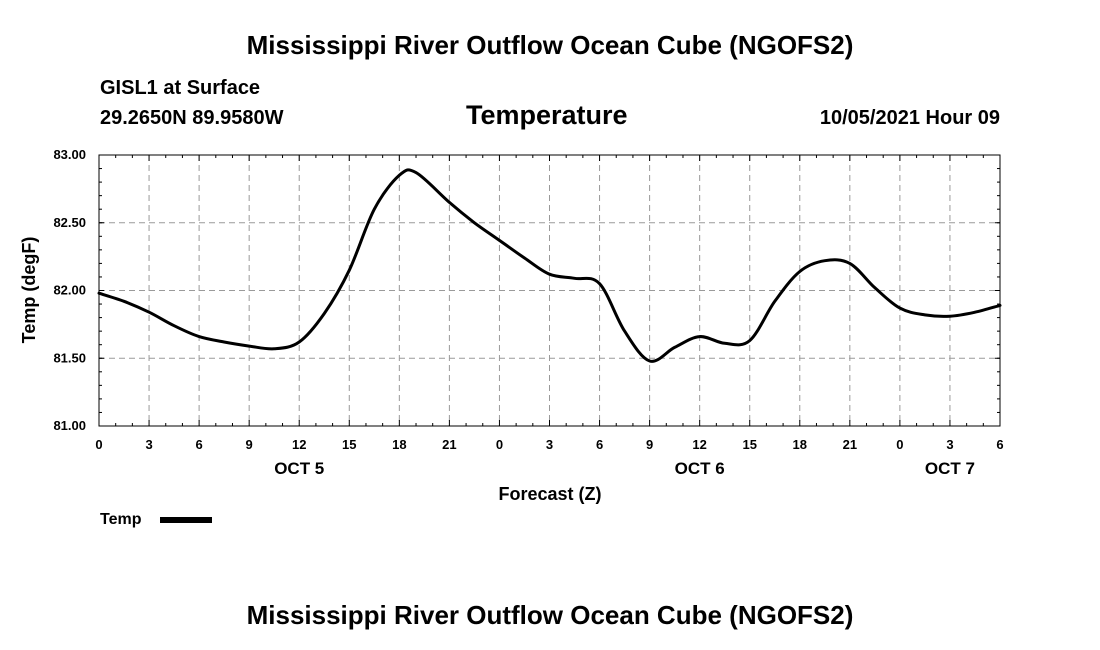 This screenshot has width=1100, height=650. What do you see at coordinates (29, 290) in the screenshot?
I see `y-axis-title: Temp (degF)` at bounding box center [29, 290].